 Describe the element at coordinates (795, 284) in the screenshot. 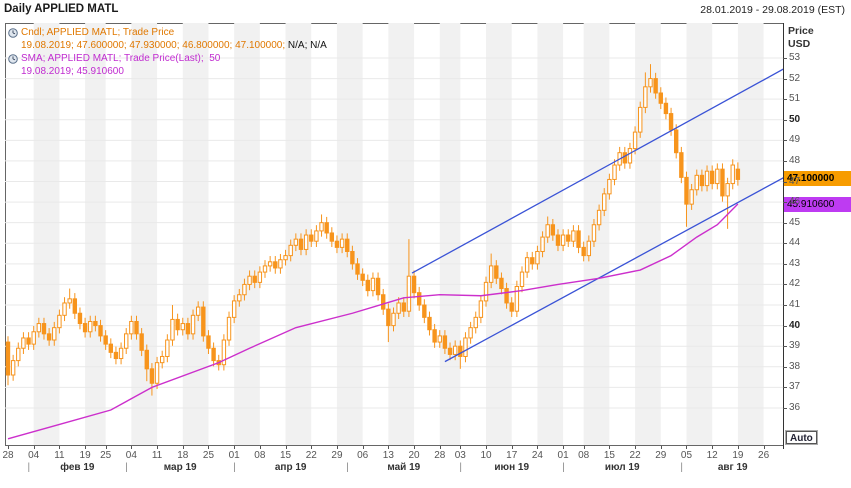

I see `price-tick-label: 42` at that location.